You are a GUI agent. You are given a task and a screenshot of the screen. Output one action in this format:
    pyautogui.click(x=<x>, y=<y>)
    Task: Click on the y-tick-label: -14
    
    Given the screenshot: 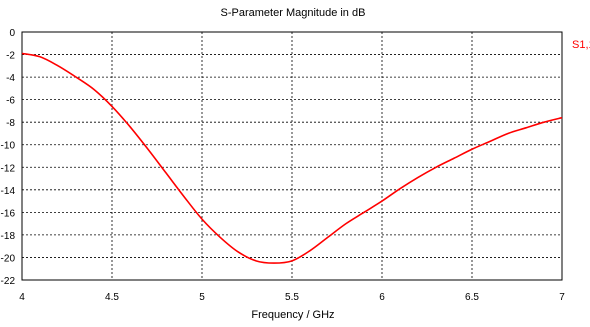 What is the action you would take?
    pyautogui.click(x=8, y=191)
    